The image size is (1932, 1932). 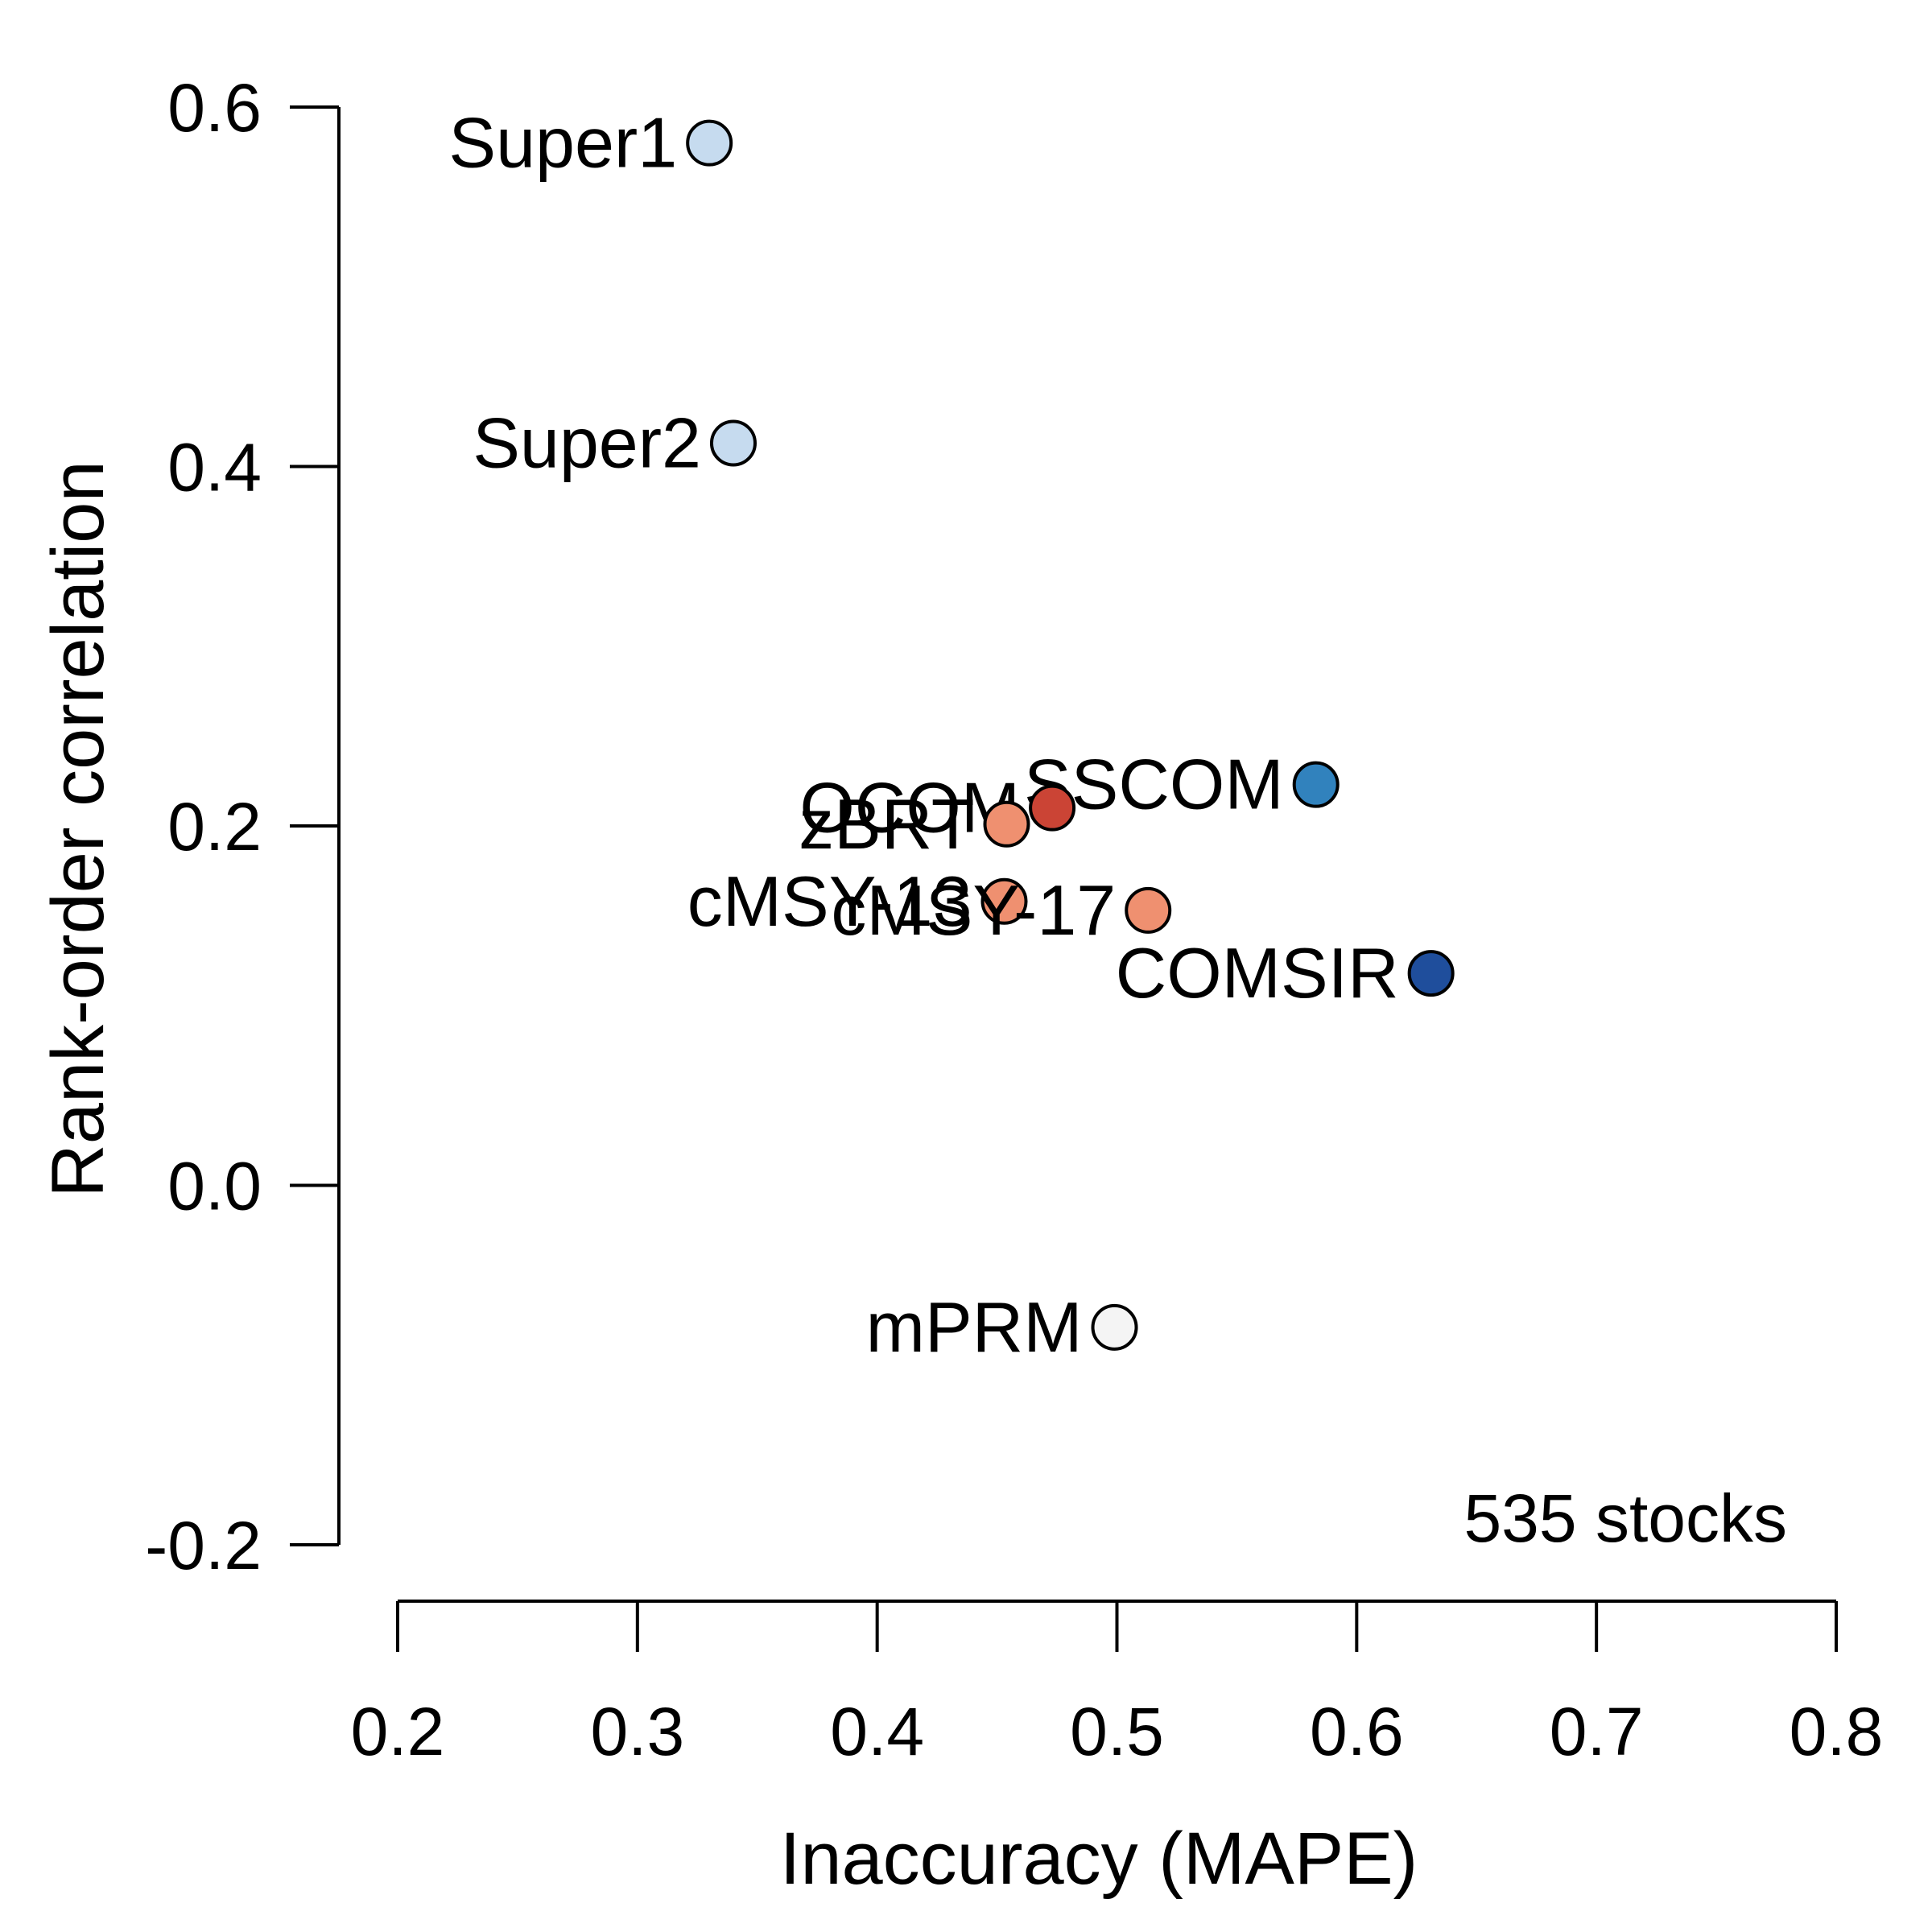 What do you see at coordinates (1837, 1731) in the screenshot?
I see `x-tick-label: 0.8` at bounding box center [1837, 1731].